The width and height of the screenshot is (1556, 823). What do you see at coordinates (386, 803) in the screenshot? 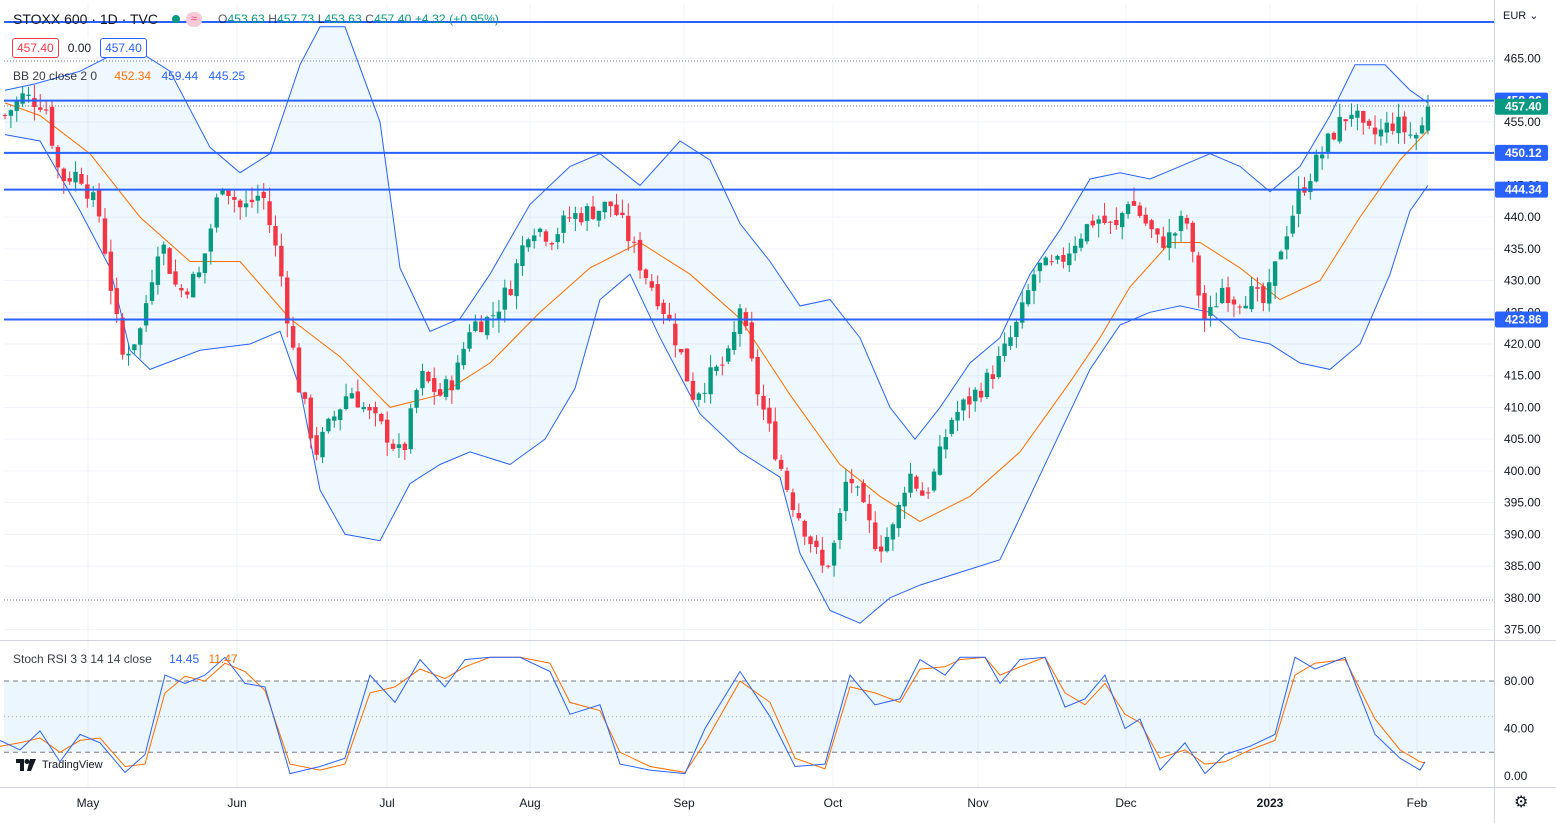
I see `time-axis-label: Jul` at bounding box center [386, 803].